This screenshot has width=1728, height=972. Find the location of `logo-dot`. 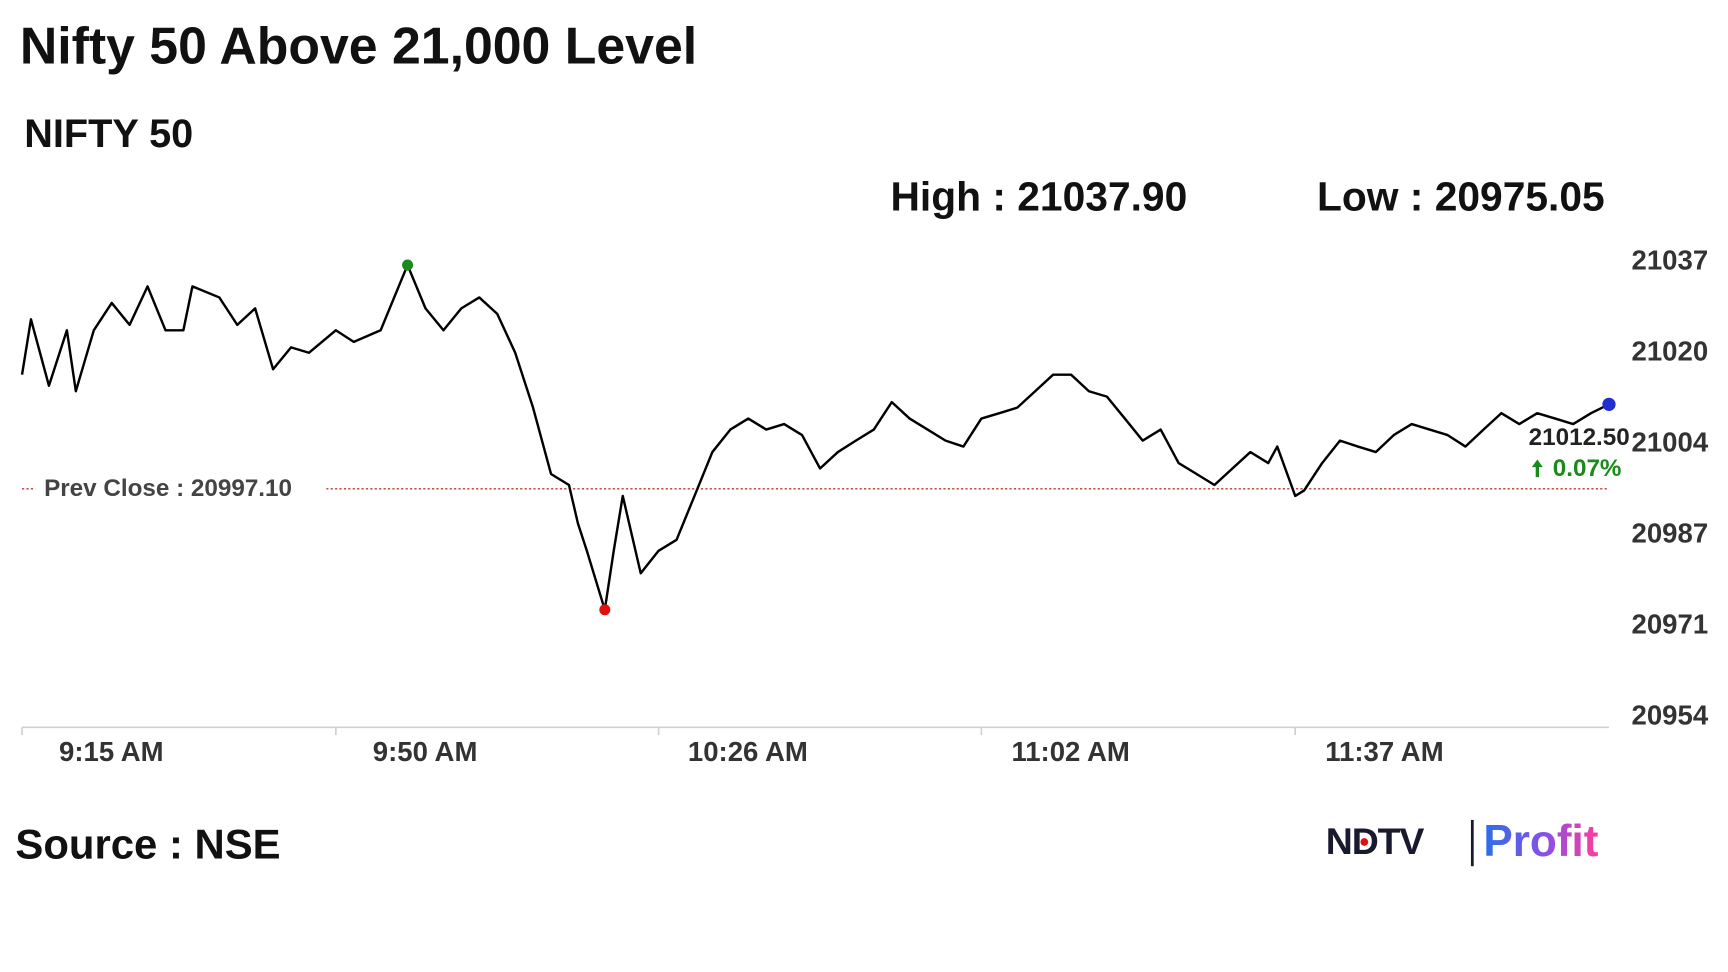

logo-dot is located at coordinates (1364, 842).